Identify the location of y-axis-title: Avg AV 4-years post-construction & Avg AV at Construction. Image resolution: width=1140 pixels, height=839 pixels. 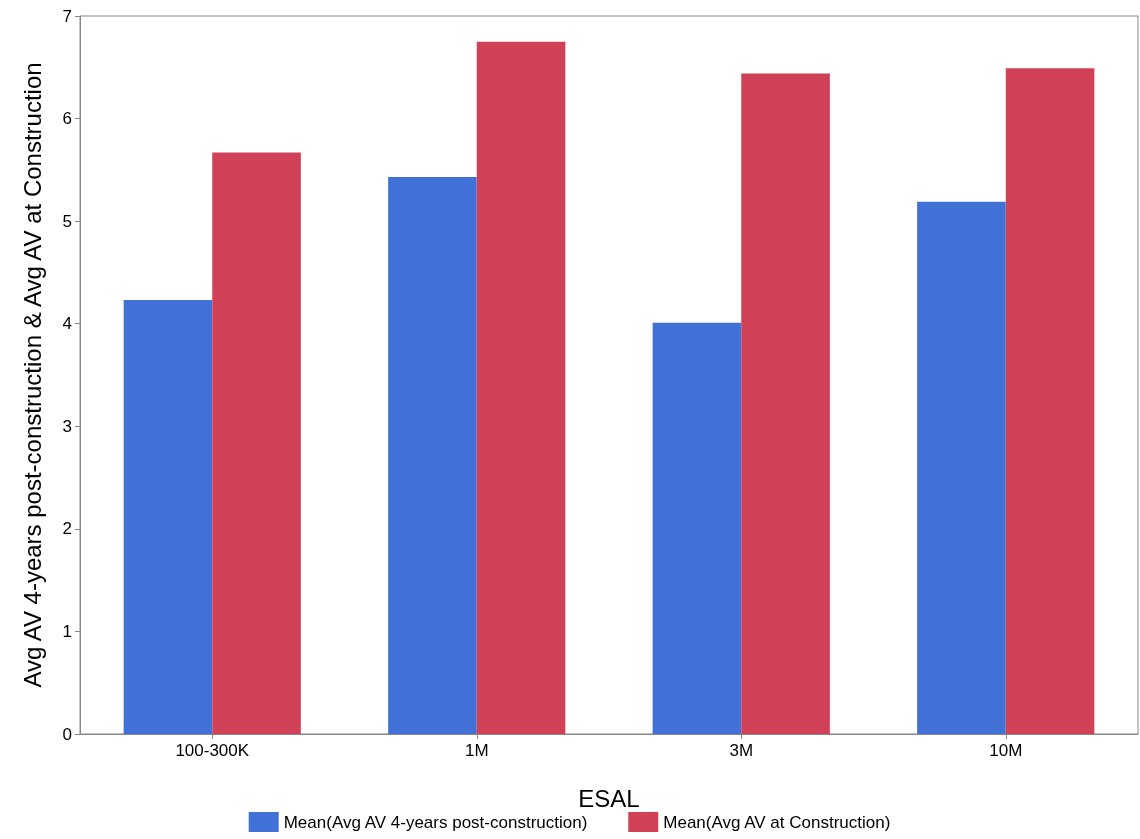
(32, 375).